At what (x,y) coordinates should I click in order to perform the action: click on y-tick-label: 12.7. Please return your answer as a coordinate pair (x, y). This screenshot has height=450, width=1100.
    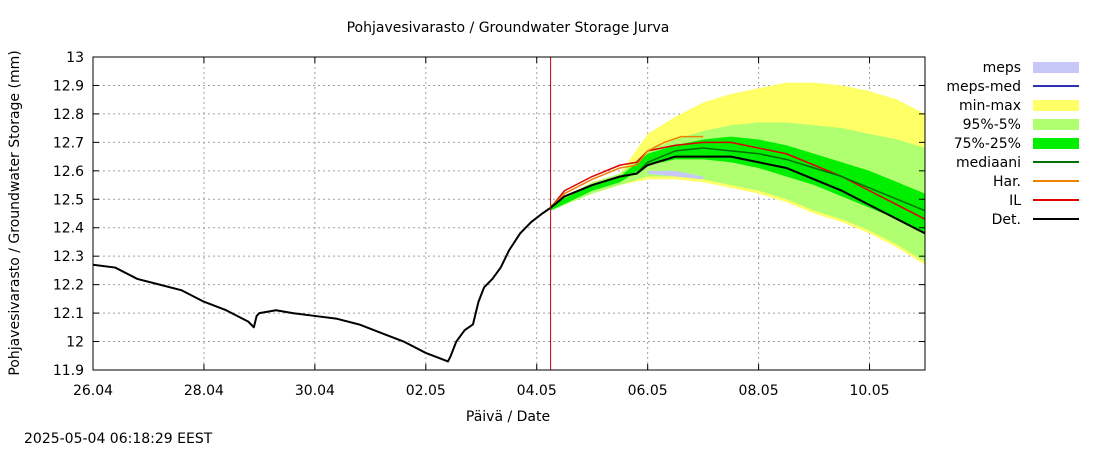
    Looking at the image, I should click on (68, 143).